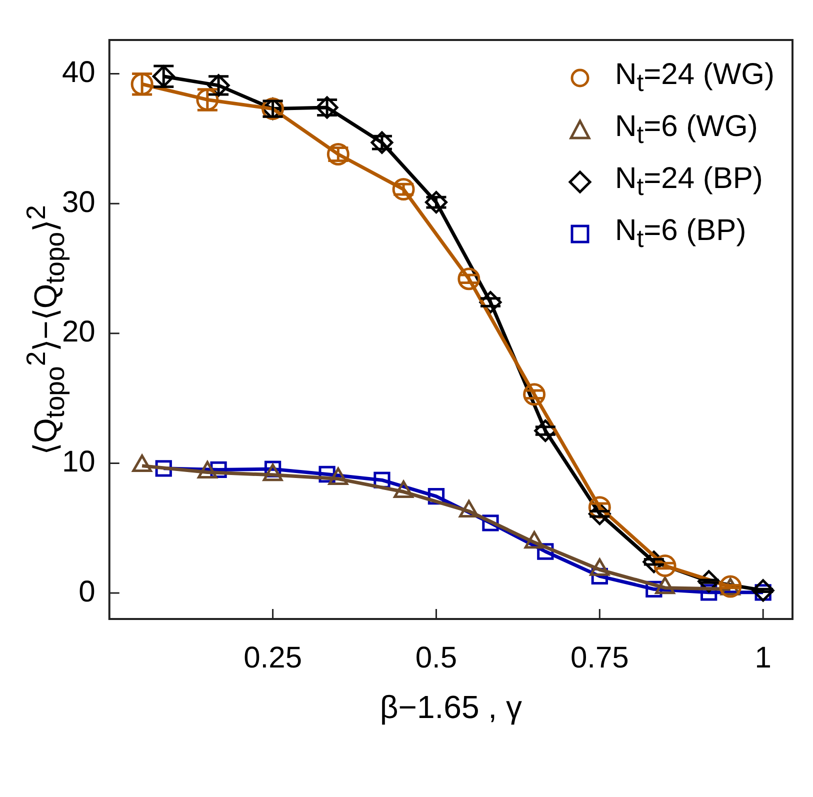 The width and height of the screenshot is (813, 797). Describe the element at coordinates (686, 130) in the screenshot. I see `legend-label: N$_{t}$=6 (WG)` at that location.